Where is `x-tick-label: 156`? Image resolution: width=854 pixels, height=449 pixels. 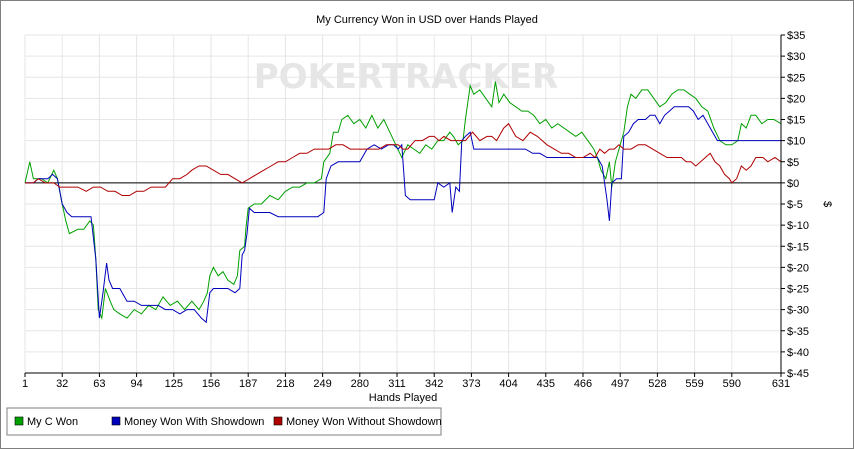
x-tick-label: 156 is located at coordinates (211, 384).